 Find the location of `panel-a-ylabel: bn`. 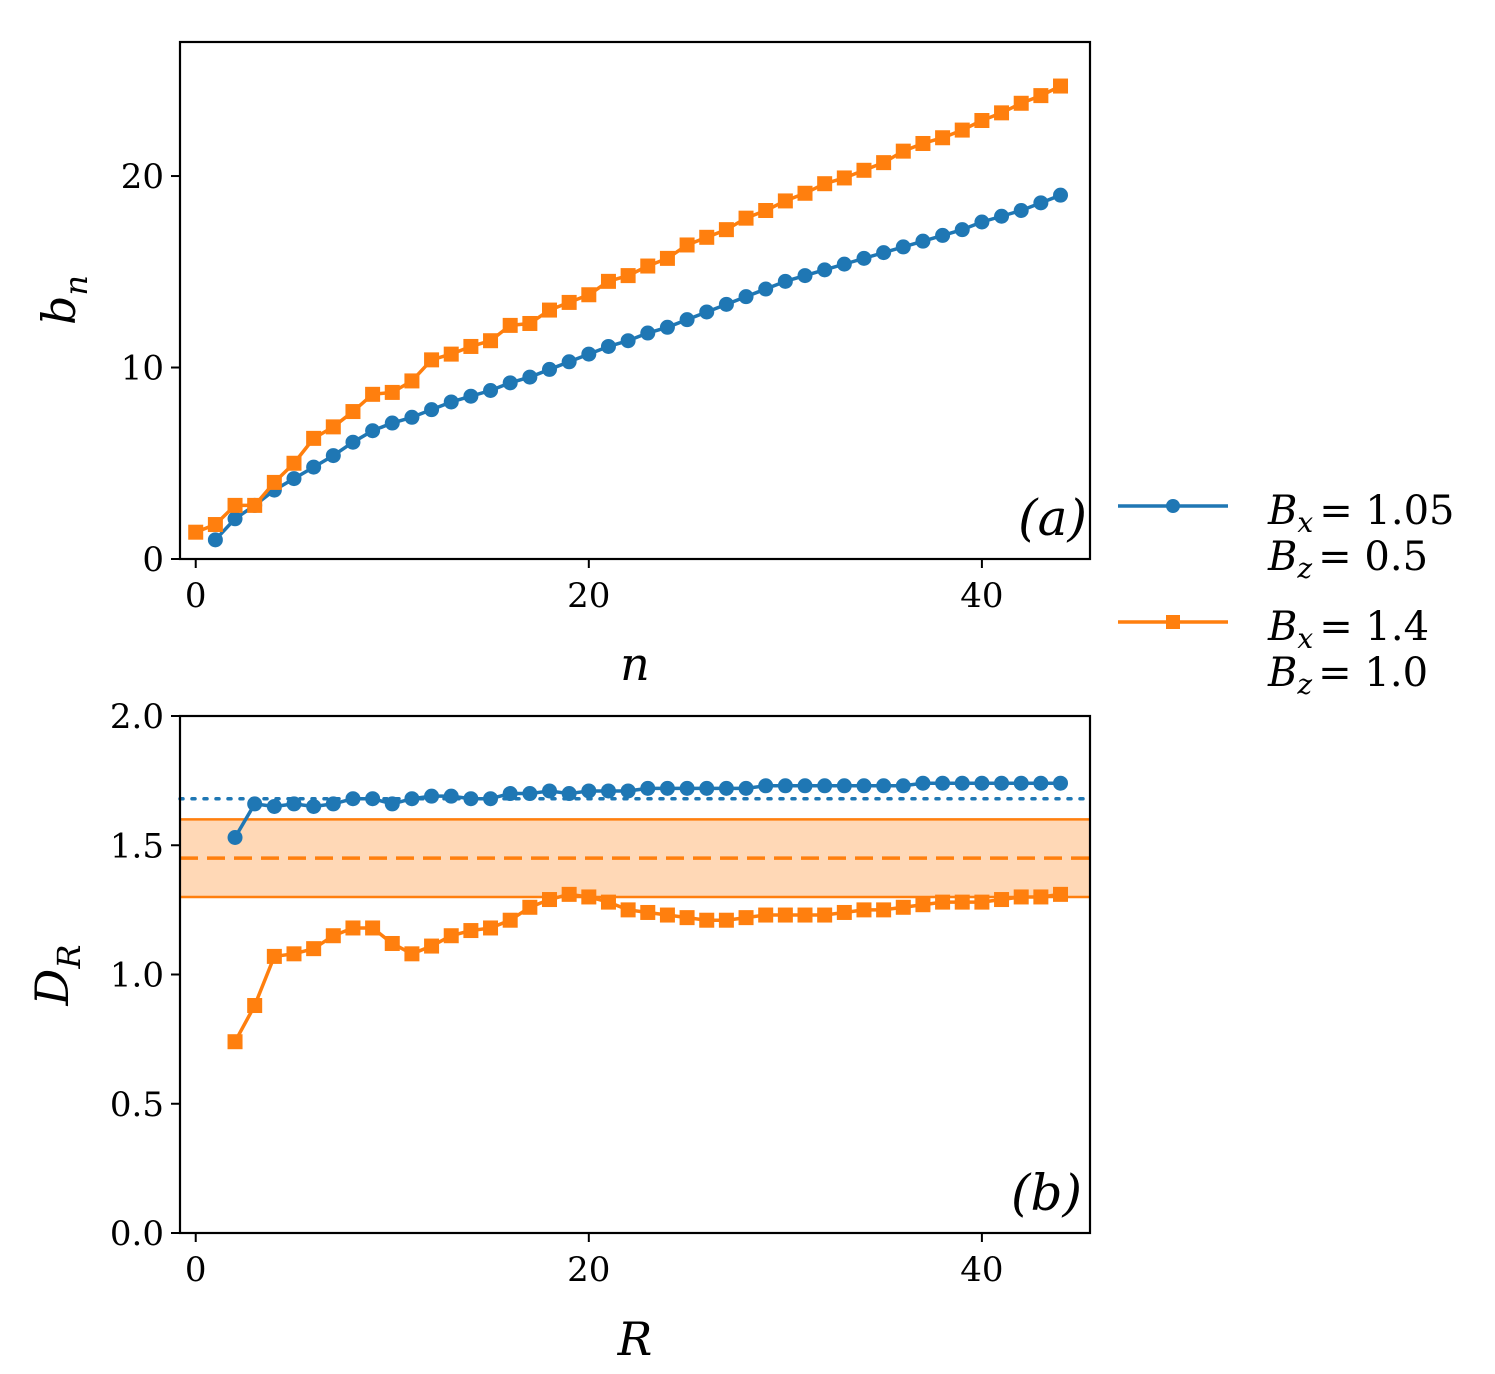

panel-a-ylabel: bn is located at coordinates (63, 300).